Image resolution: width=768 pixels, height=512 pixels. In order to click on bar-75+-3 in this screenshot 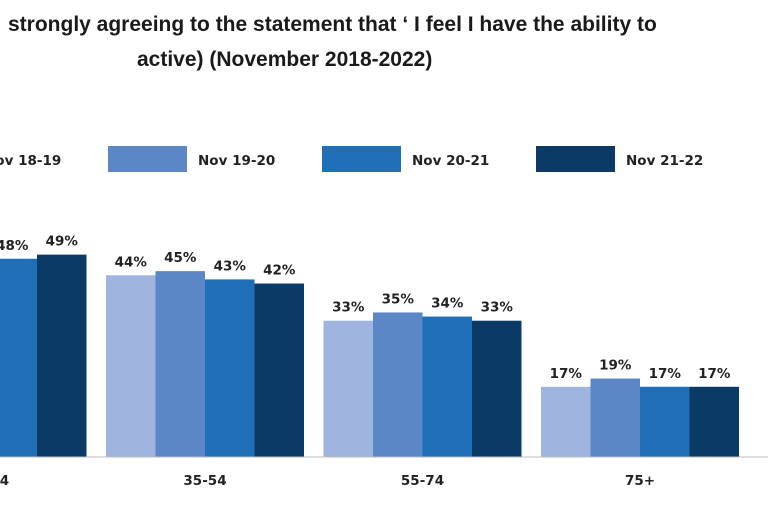, I will do `click(665, 421)`.